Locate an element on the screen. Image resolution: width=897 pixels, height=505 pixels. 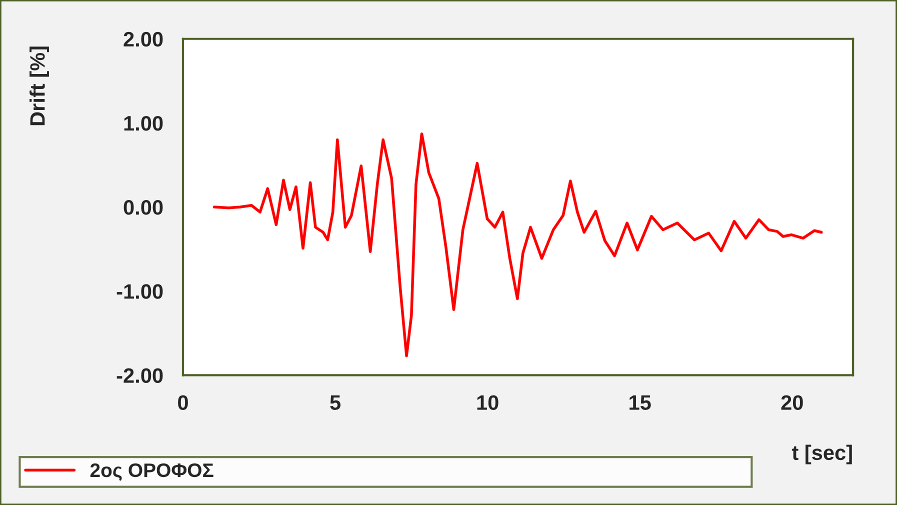
y-tick-label: 1.00 is located at coordinates (143, 123).